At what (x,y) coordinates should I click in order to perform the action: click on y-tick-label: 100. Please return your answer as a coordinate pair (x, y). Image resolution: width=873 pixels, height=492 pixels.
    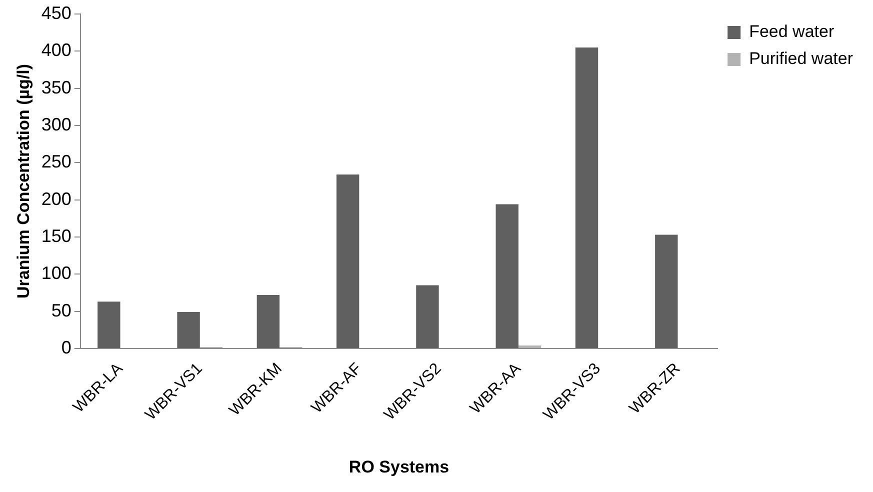
    Looking at the image, I should click on (56, 273).